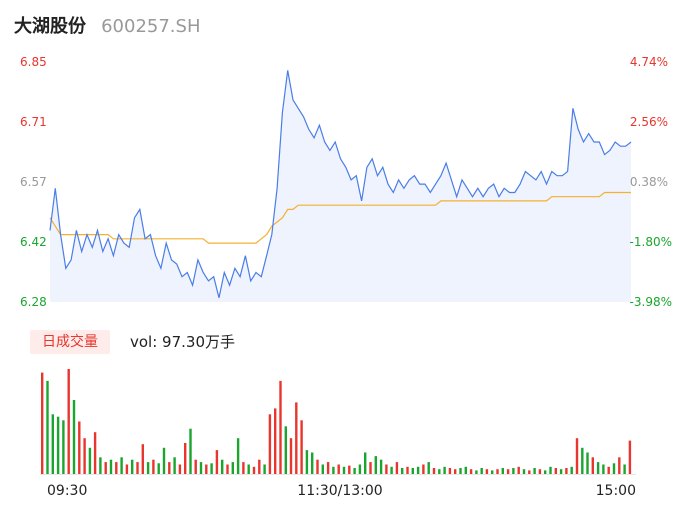 This screenshot has height=524, width=686. I want to click on stock-header: 大湖股份 600257.SH, so click(107, 26).